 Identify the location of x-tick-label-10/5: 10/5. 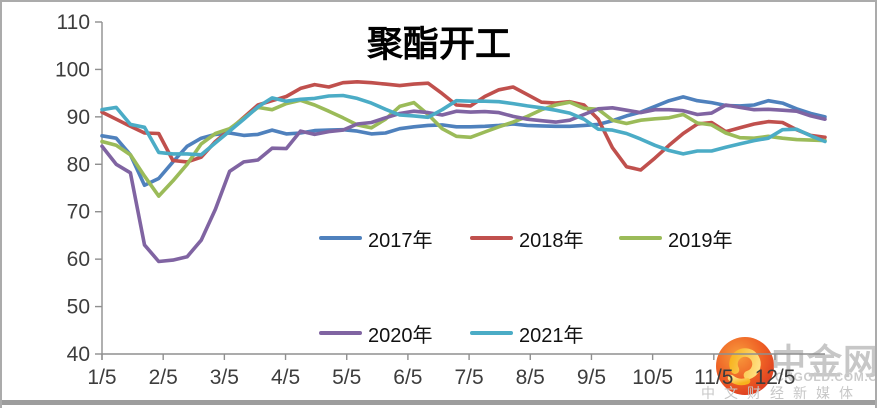
(652, 377).